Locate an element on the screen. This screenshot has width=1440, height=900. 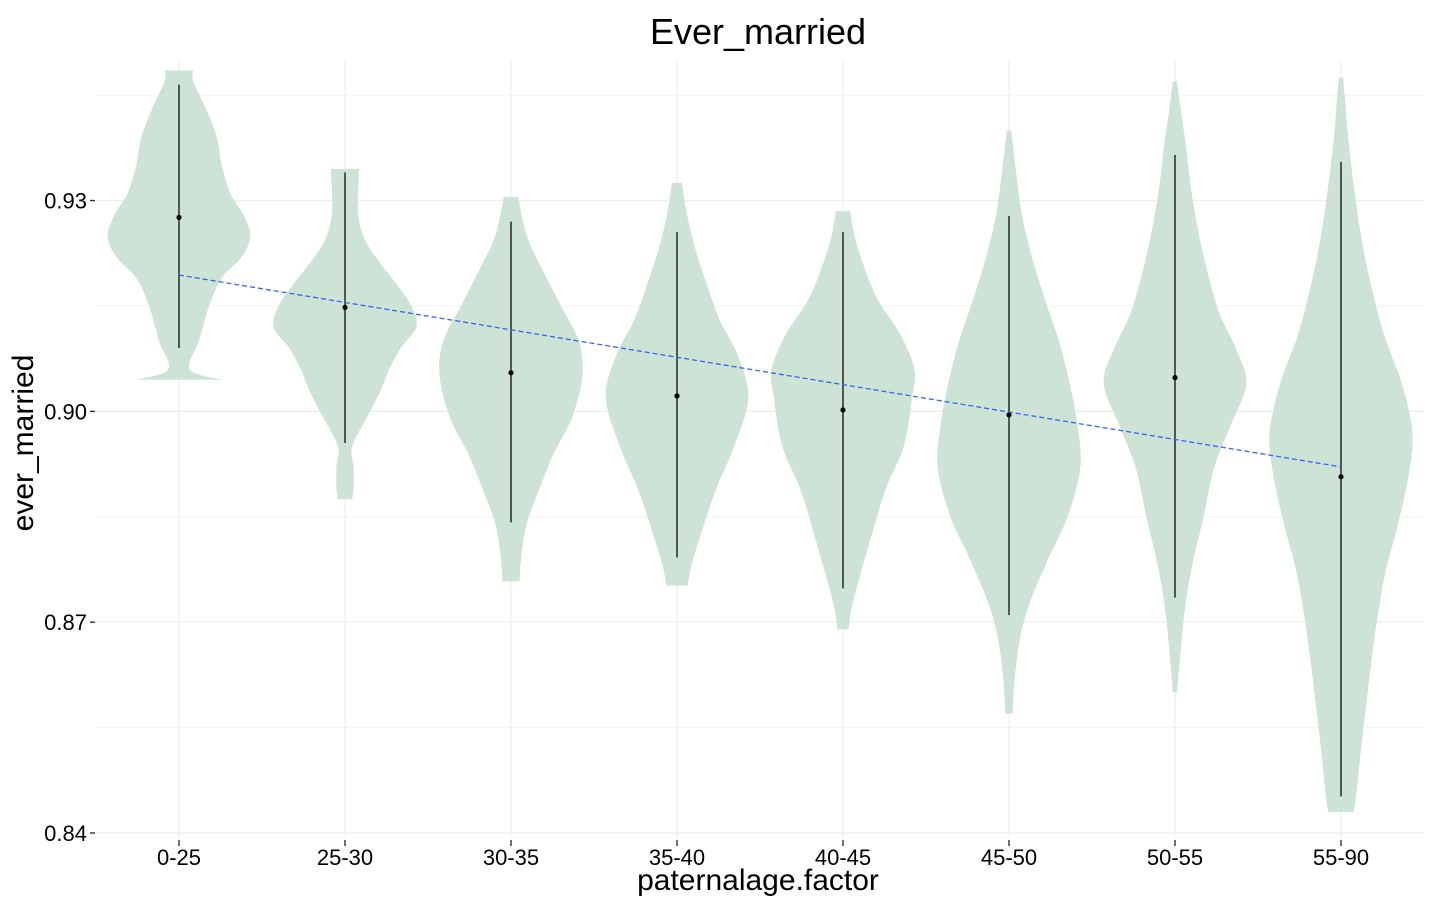
y-axis-tick-label: 0.90 is located at coordinates (65, 411).